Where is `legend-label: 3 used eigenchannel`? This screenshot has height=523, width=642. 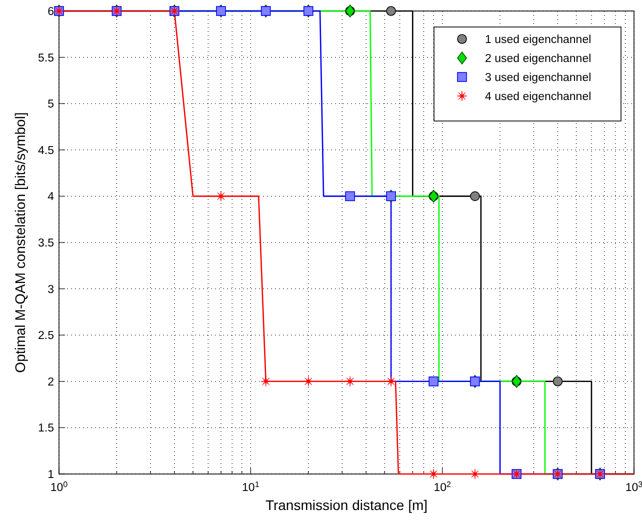
legend-label: 3 used eigenchannel is located at coordinates (538, 78).